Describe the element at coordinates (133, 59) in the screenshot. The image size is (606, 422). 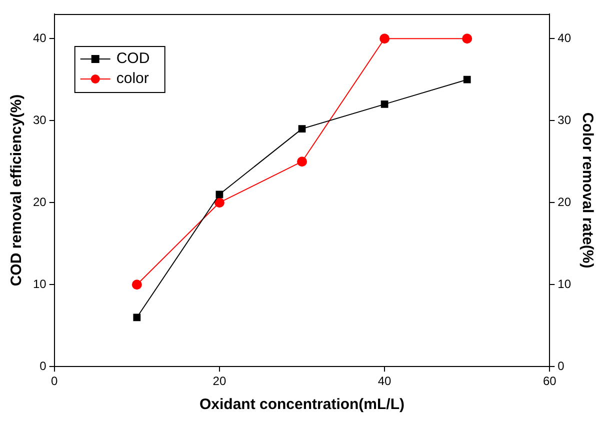
I see `legend-label: COD` at that location.